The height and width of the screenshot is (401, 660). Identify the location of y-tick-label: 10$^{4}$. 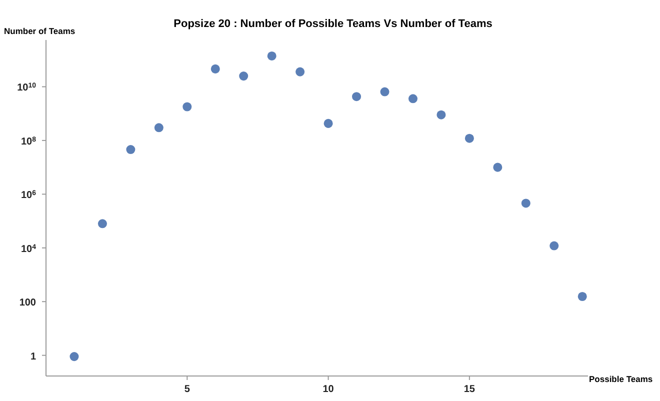
(28, 249).